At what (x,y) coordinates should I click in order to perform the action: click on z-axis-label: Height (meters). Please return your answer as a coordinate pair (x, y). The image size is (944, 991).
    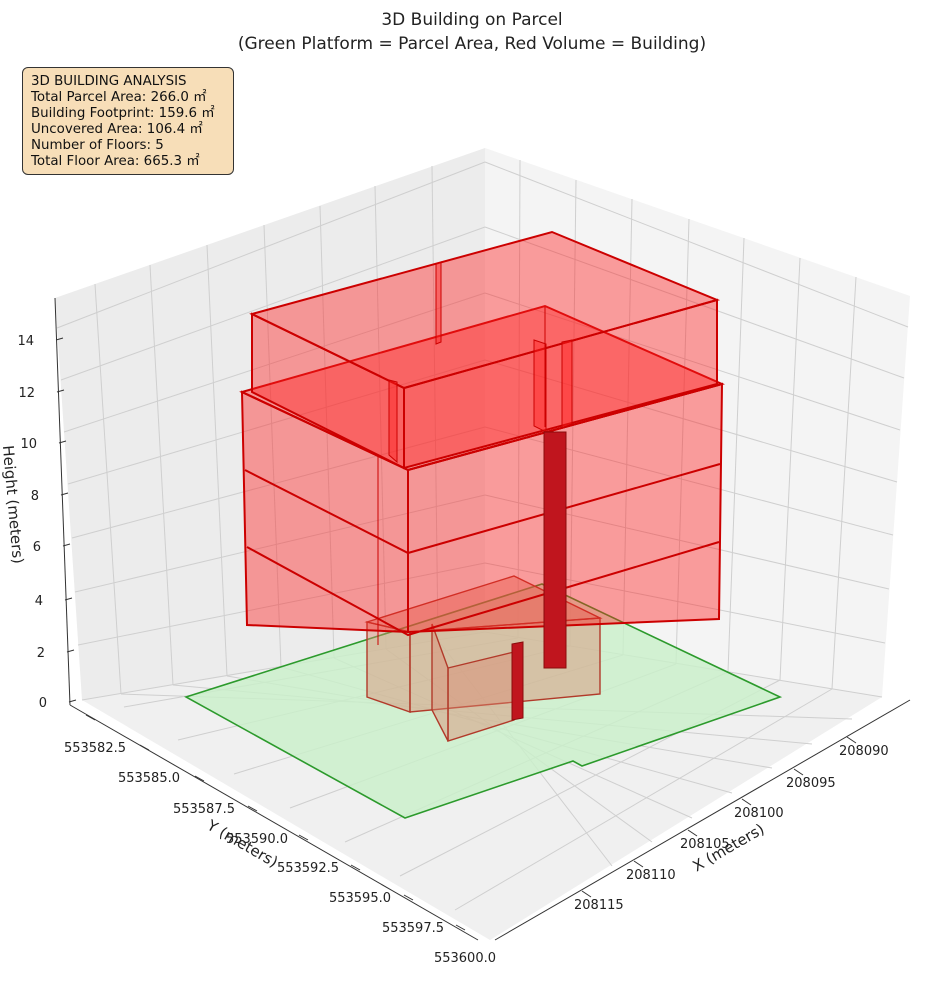
    Looking at the image, I should click on (13, 505).